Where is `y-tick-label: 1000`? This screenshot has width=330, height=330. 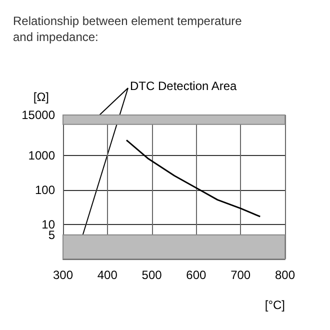
y-tick-label: 1000 is located at coordinates (42, 155).